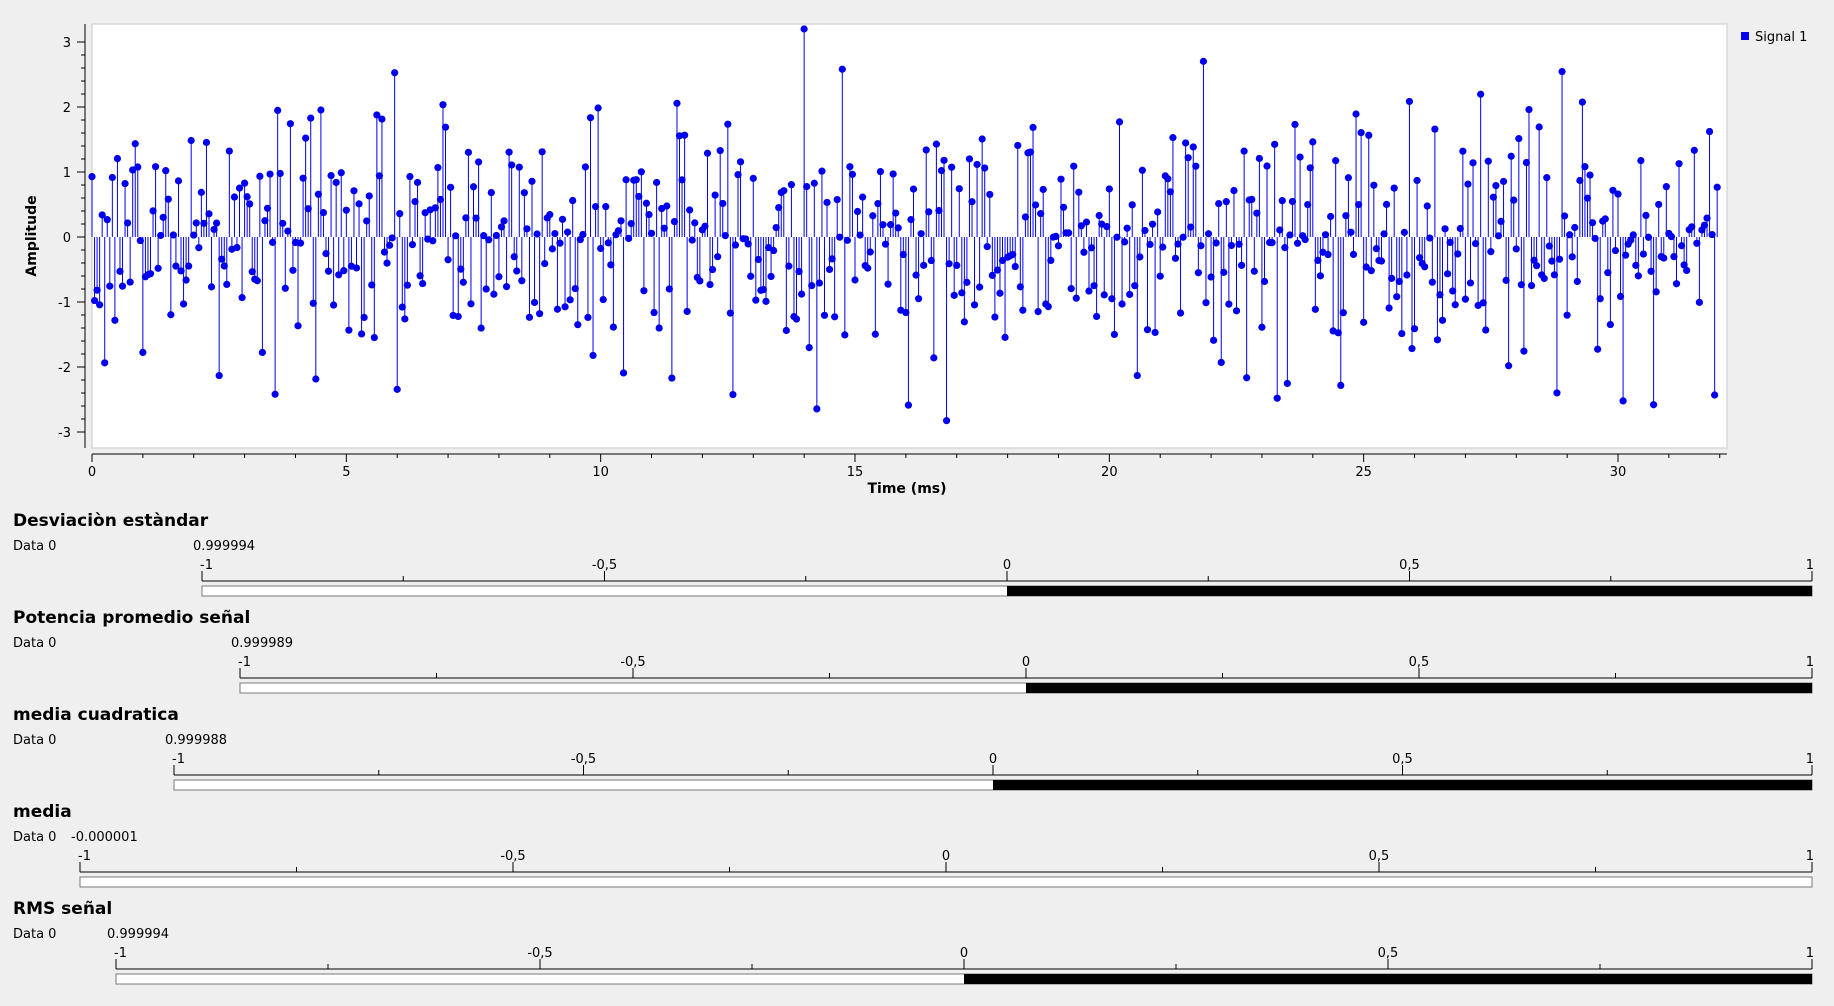 The width and height of the screenshot is (1834, 1006). Describe the element at coordinates (583, 759) in the screenshot. I see `gauge-tick-label: -0,5` at that location.